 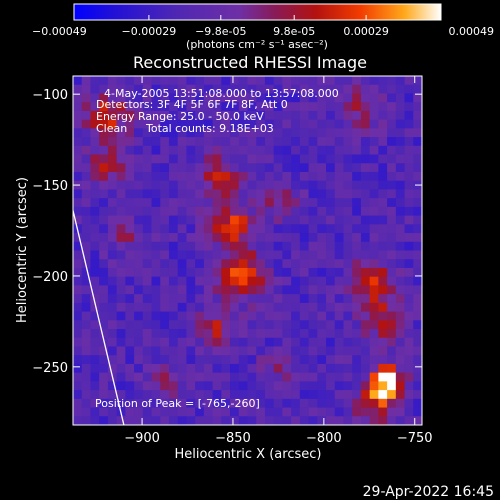 I want to click on y-tick-label: −200, so click(x=50, y=277).